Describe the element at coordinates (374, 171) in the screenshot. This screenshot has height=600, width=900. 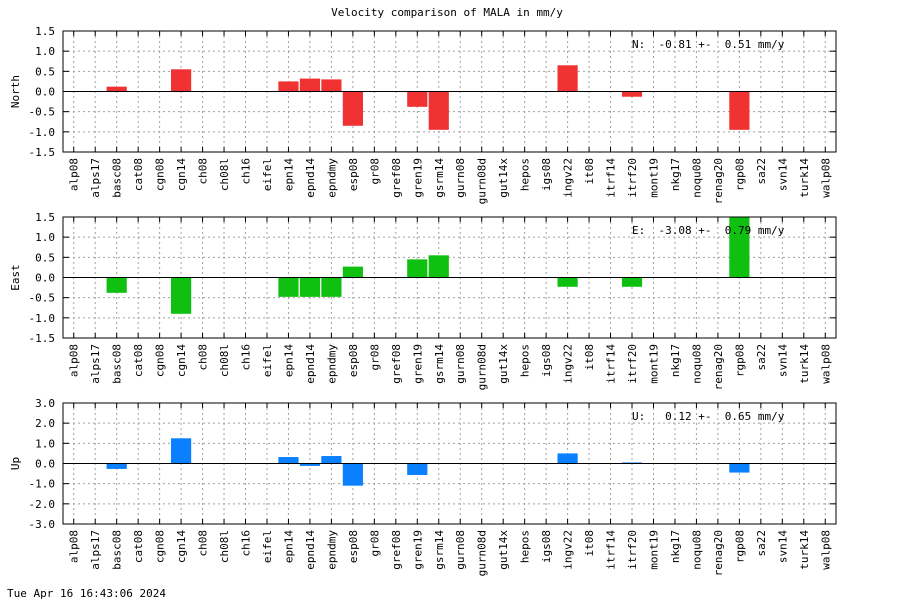
I see `x-tick-label: gr08` at that location.